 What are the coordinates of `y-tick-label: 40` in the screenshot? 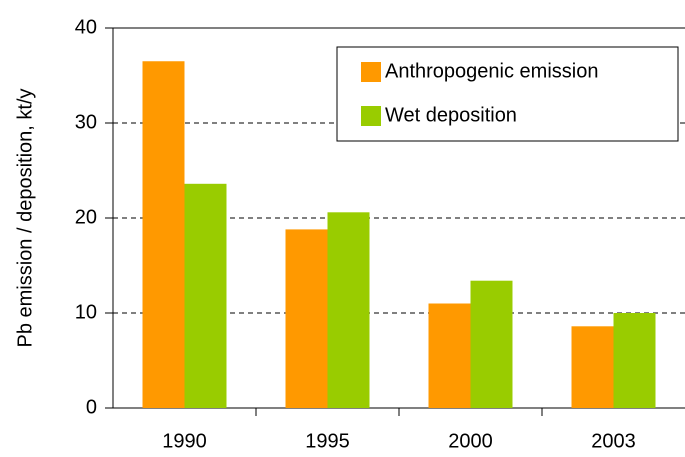 It's located at (86, 27).